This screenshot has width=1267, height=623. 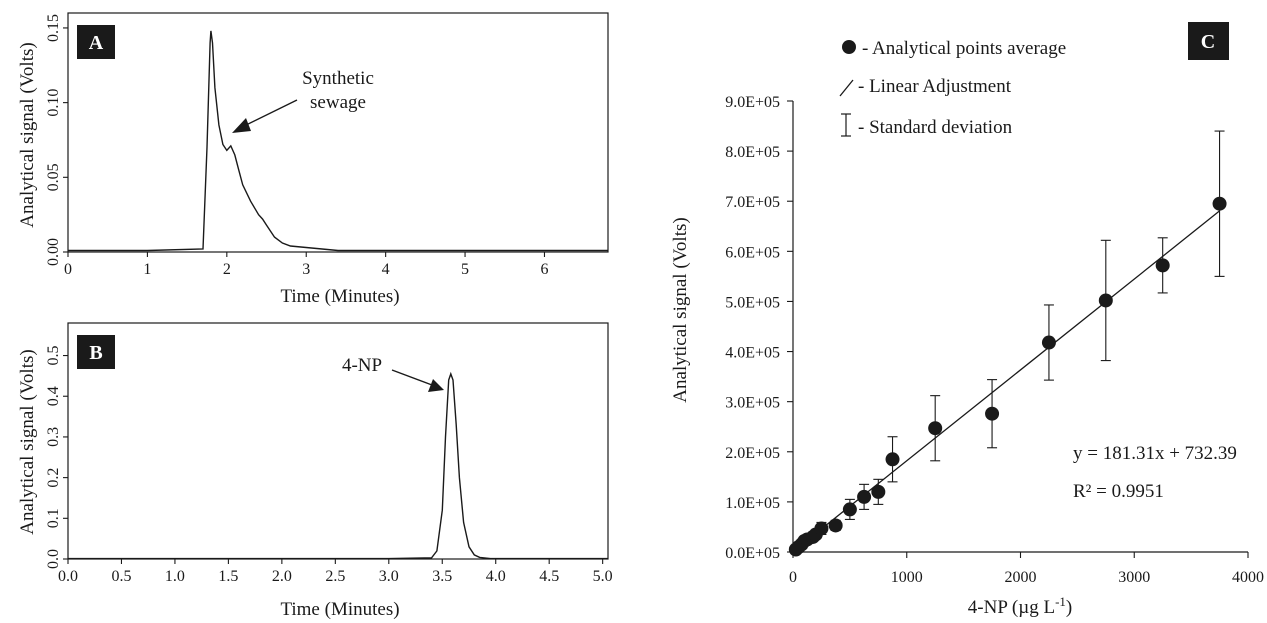 I want to click on panel-b-badge, so click(x=96, y=352).